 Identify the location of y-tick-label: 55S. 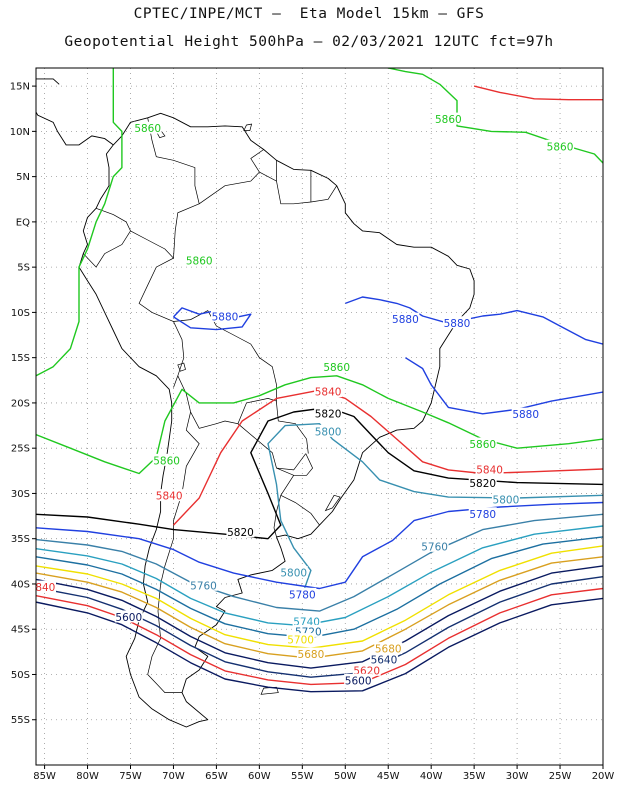
(20, 720).